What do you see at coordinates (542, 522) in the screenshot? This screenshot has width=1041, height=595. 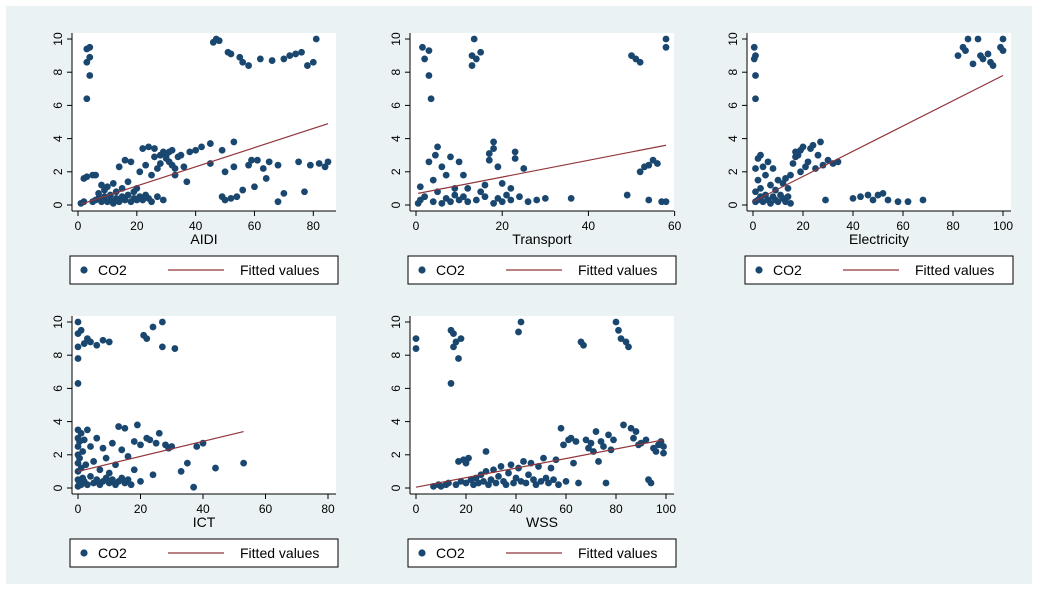 I see `x-axis-title: WSS` at bounding box center [542, 522].